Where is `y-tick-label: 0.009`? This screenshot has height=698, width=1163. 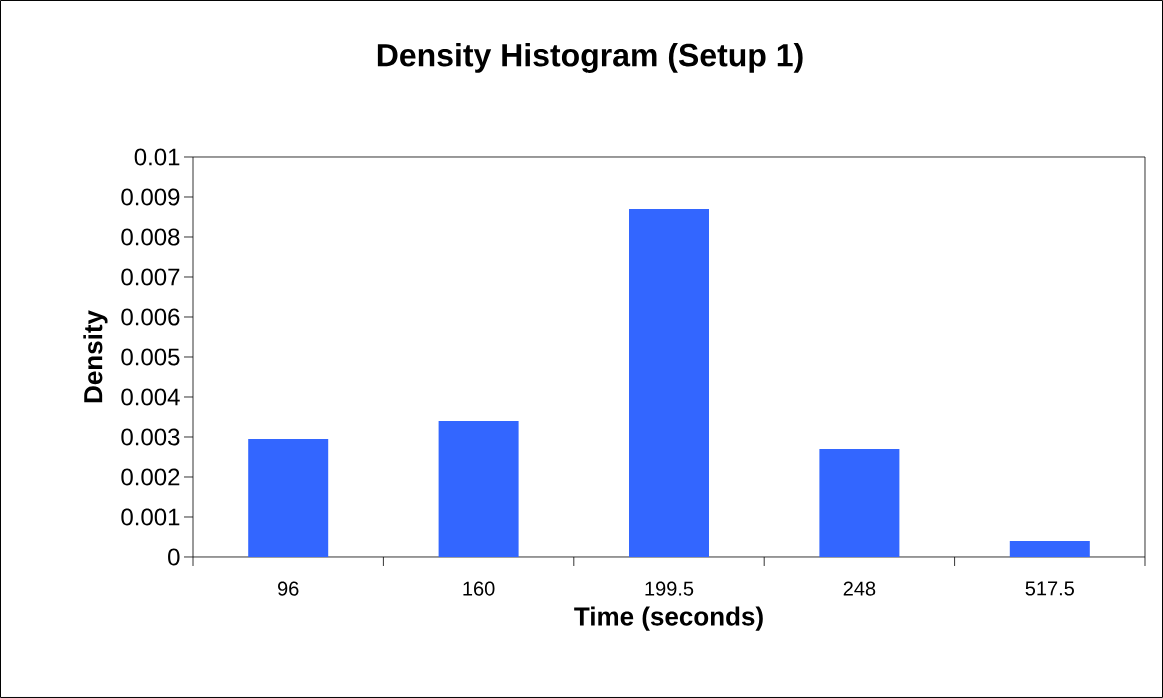
y-tick-label: 0.009 is located at coordinates (150, 197).